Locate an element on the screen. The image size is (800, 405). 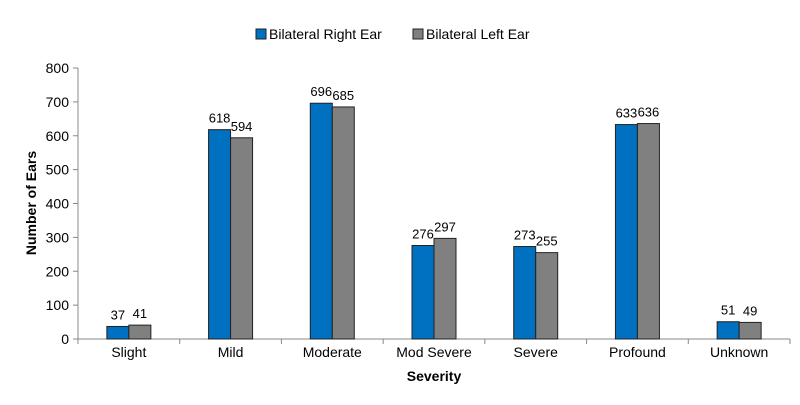
y-tick-label: 200 is located at coordinates (58, 271).